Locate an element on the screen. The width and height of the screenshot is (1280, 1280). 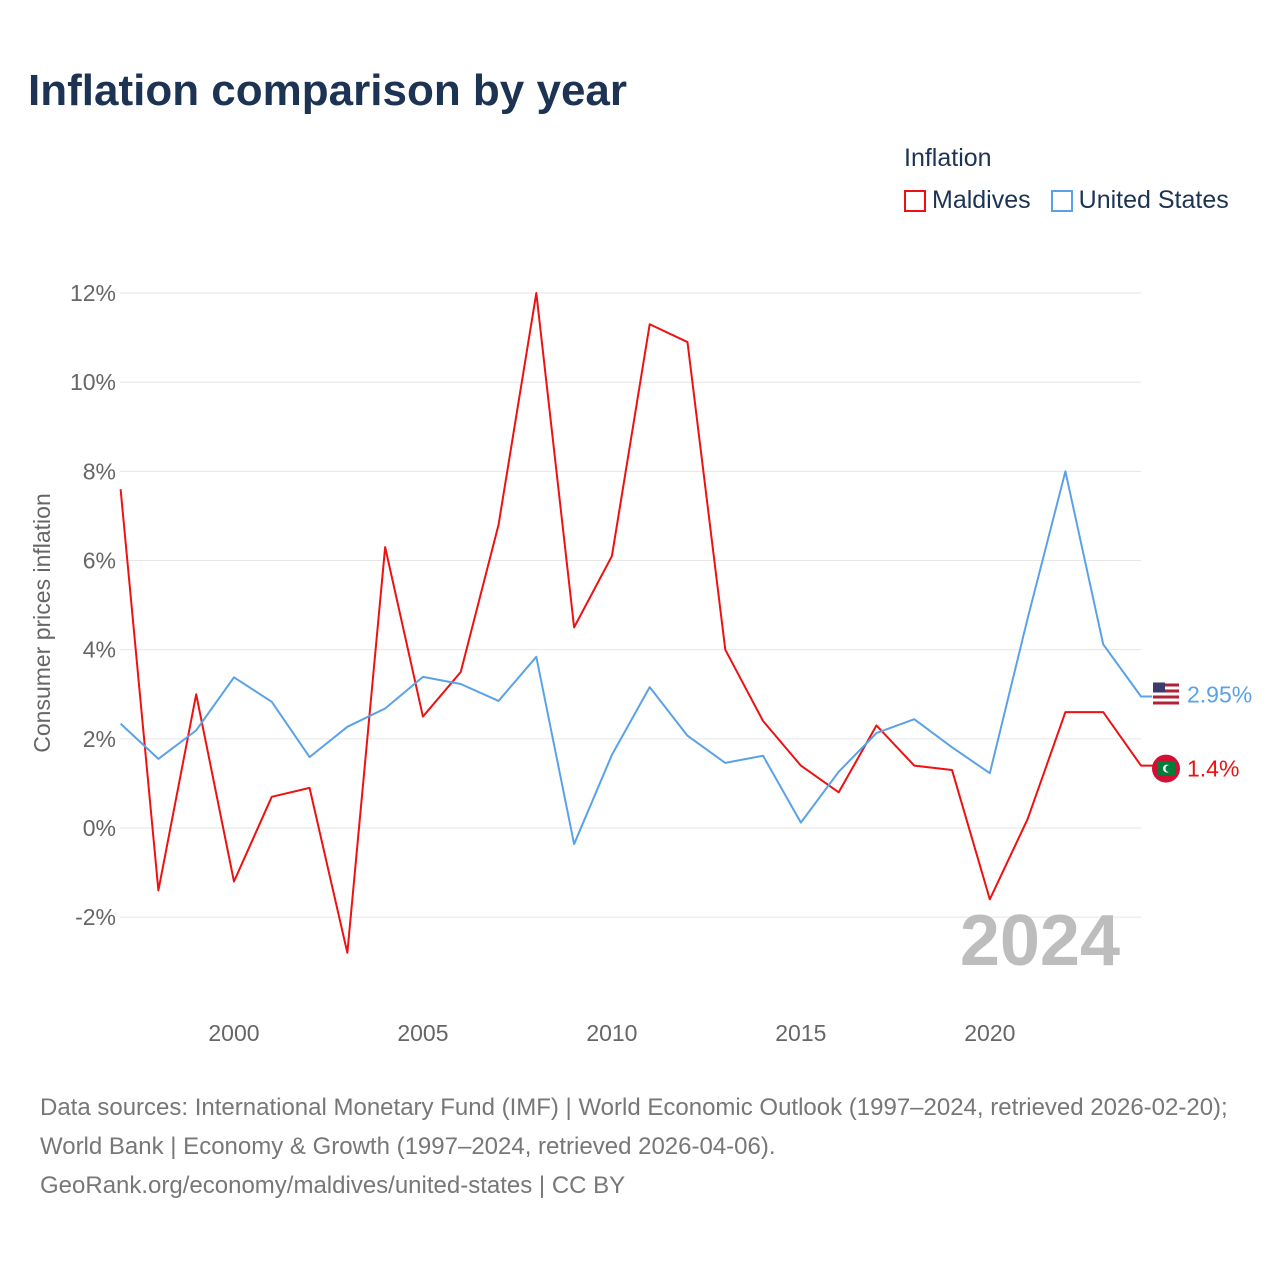
y-tick-label: 10% is located at coordinates (93, 382).